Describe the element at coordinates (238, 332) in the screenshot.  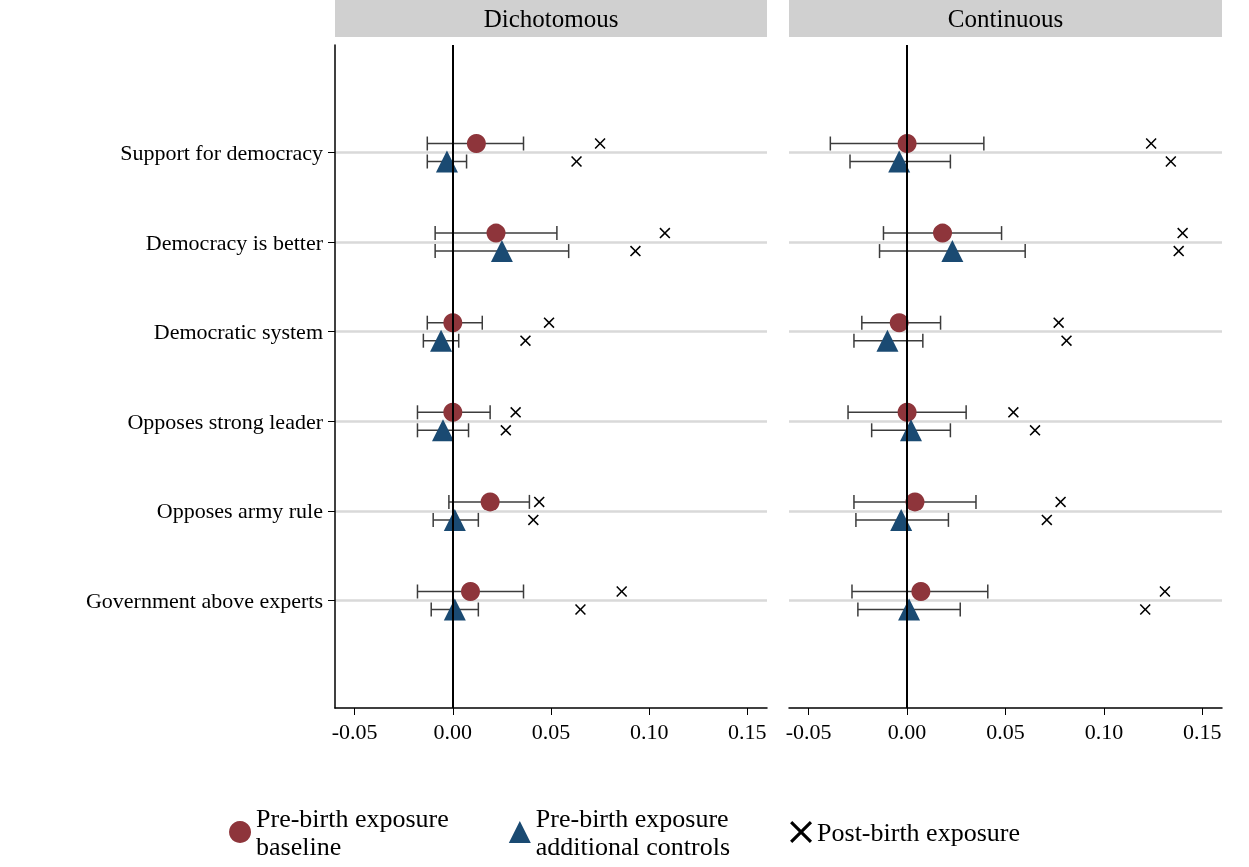
I see `y-tick-label: Democratic system` at that location.